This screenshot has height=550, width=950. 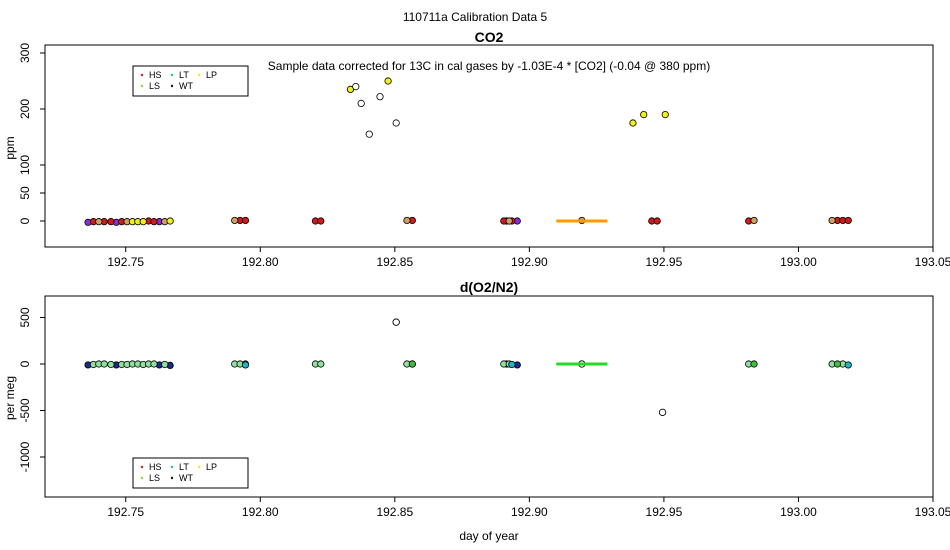 I want to click on x-axis-label: day of year, so click(x=488, y=536).